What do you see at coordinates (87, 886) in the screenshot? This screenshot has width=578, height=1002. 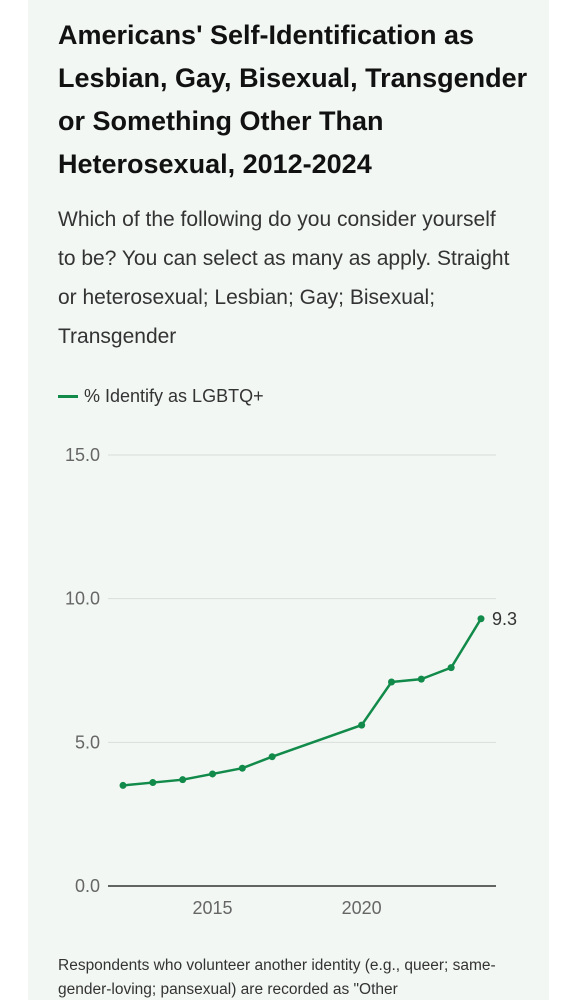 I see `y-tick-label: 0.0` at bounding box center [87, 886].